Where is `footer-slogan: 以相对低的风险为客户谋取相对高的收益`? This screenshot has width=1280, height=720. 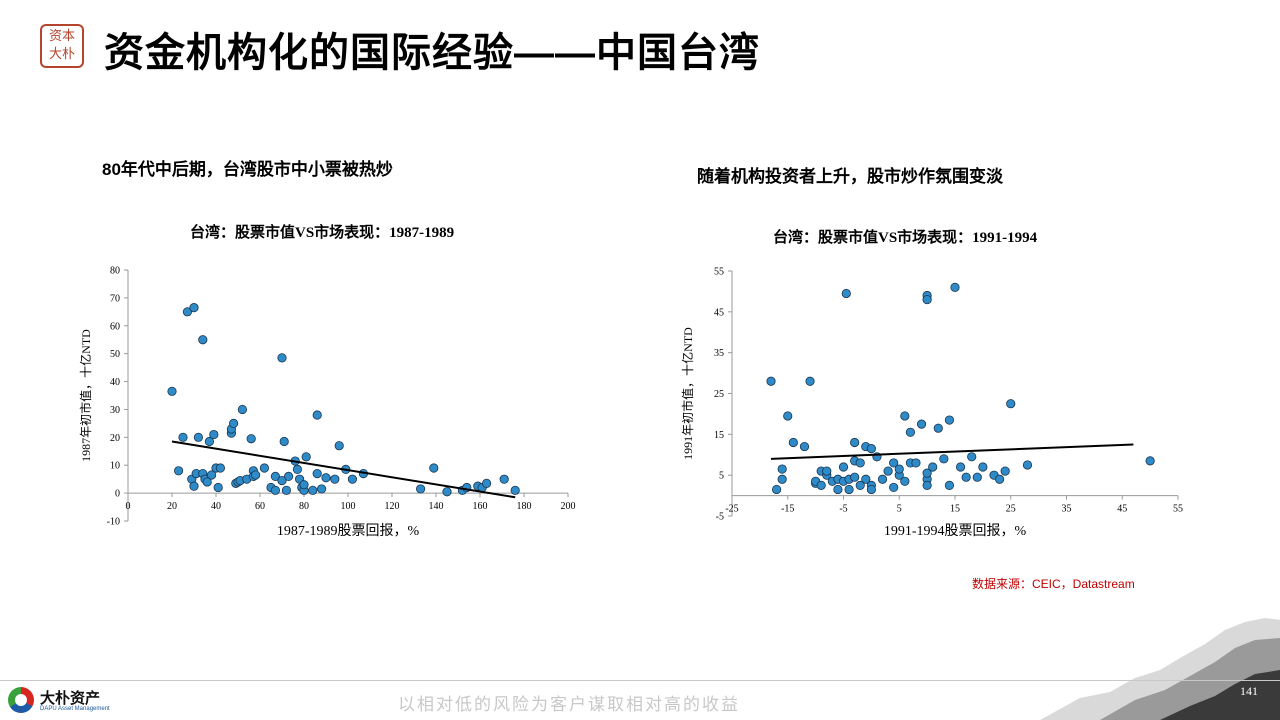
footer-slogan: 以相对低的风险为客户谋取相对高的收益 is located at coordinates (569, 705).